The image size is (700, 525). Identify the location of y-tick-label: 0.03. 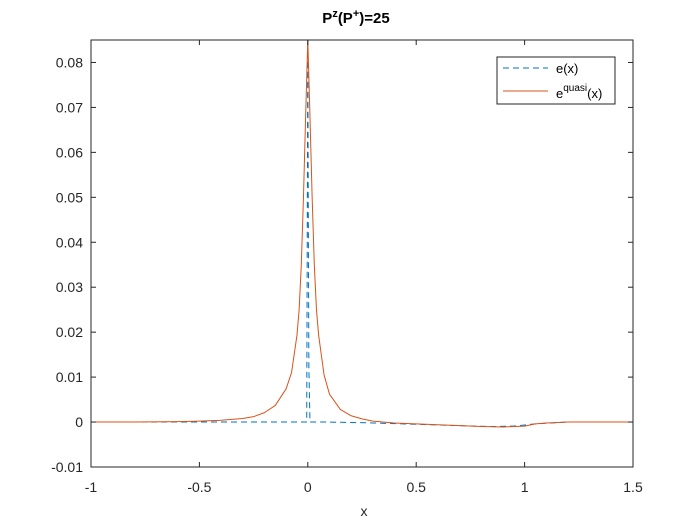
(69, 287).